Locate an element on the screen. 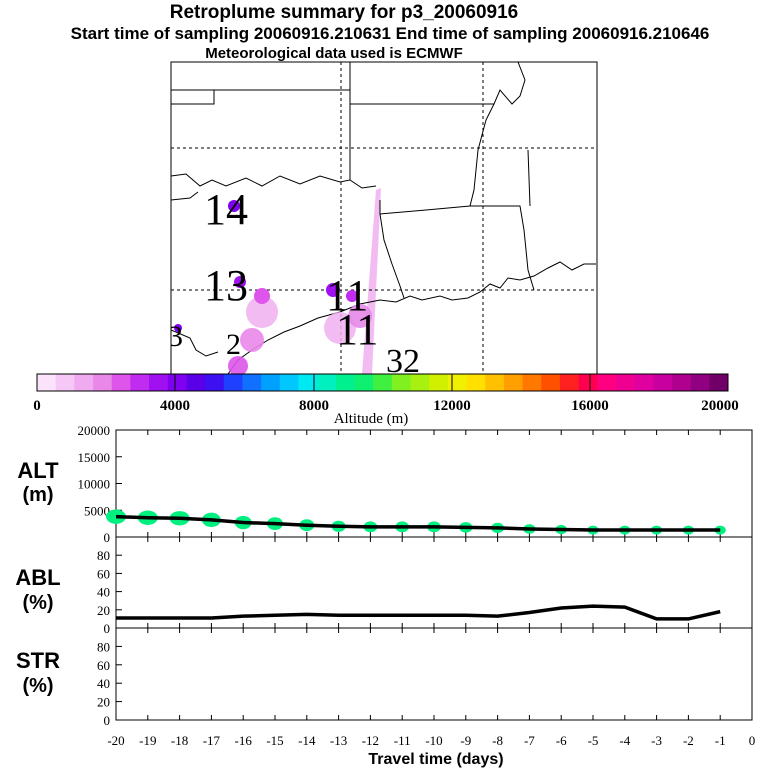 Image resolution: width=768 pixels, height=768 pixels. day-labels: 14 13 3 2 11 11 32 is located at coordinates (294, 279).